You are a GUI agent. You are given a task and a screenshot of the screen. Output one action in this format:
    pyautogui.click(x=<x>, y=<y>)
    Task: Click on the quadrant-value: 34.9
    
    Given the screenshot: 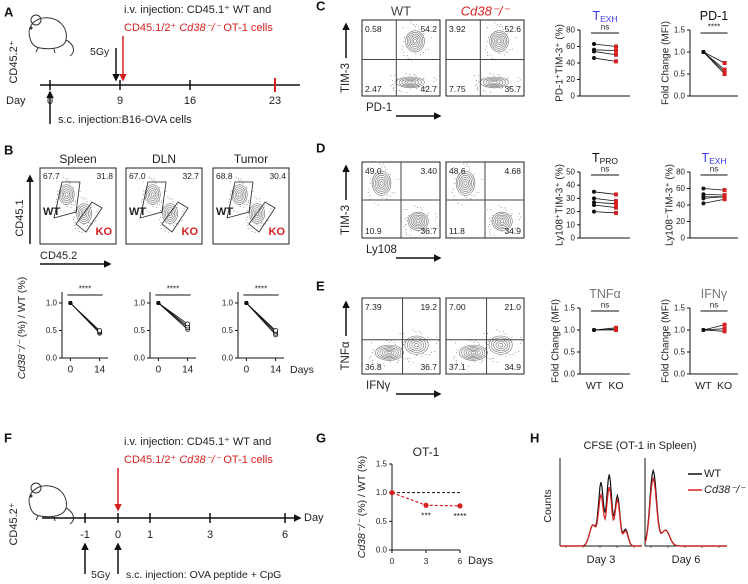 What is the action you would take?
    pyautogui.click(x=512, y=231)
    